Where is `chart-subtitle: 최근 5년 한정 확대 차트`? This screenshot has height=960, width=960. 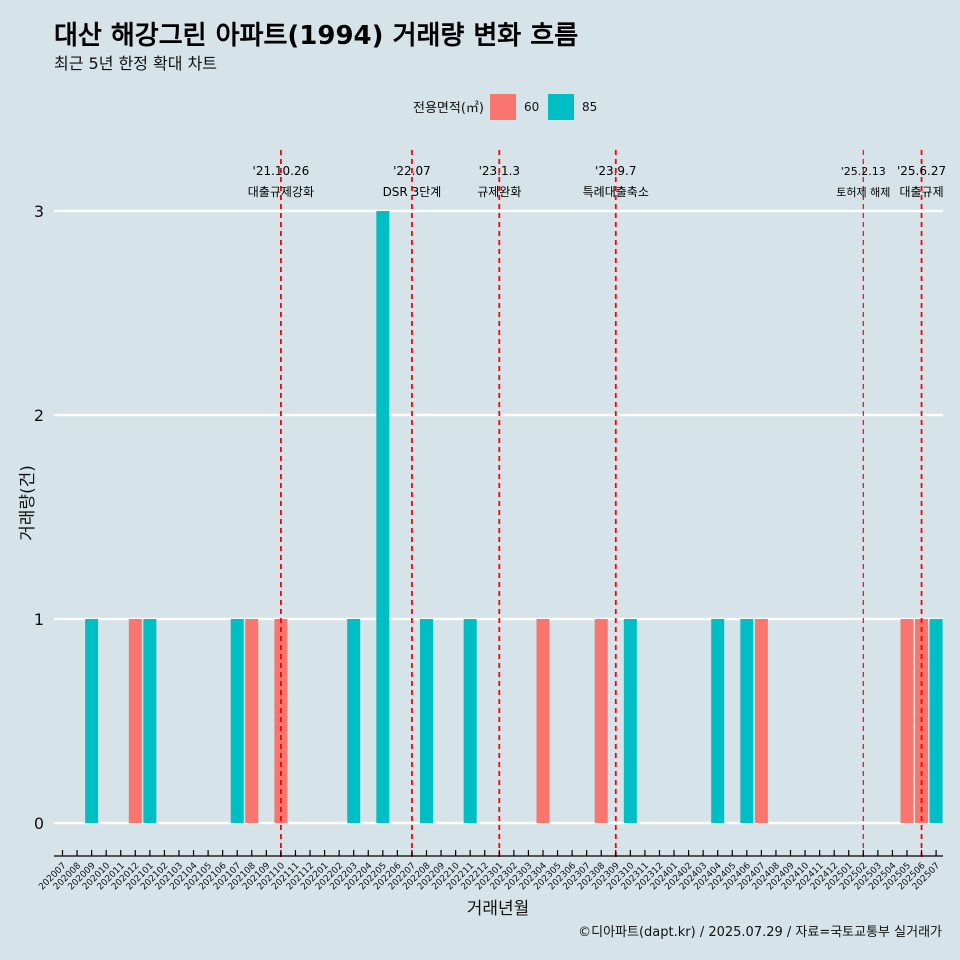 chart-subtitle: 최근 5년 한정 확대 차트 is located at coordinates (135, 63).